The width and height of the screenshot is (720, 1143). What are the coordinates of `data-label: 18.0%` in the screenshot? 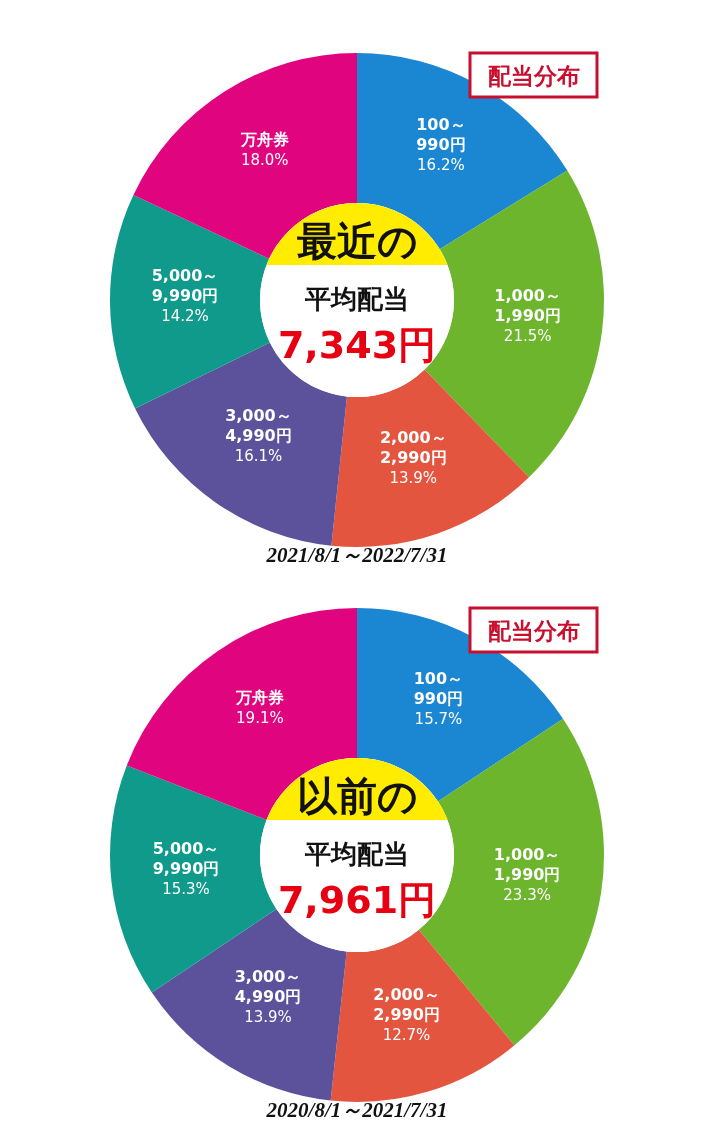 It's located at (264, 159).